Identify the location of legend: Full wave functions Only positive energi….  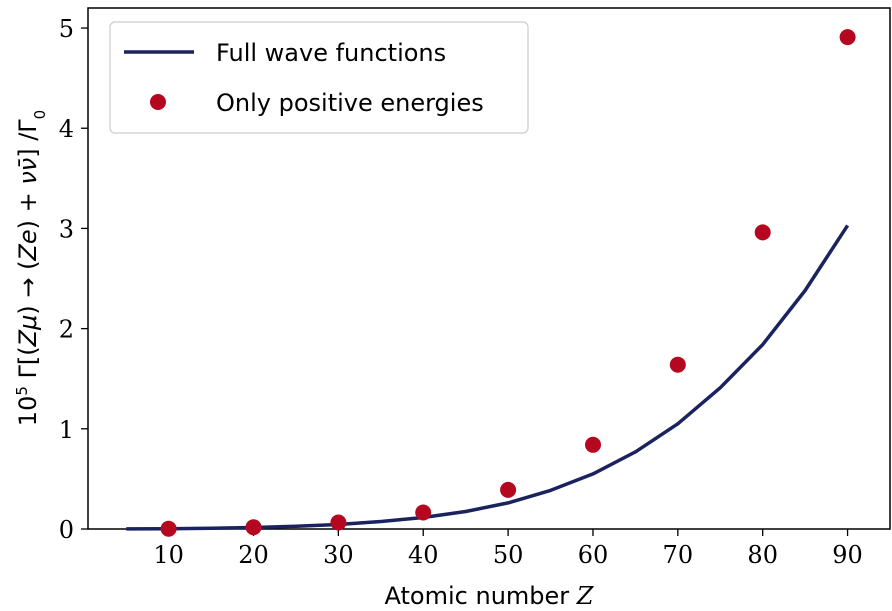
(319, 77).